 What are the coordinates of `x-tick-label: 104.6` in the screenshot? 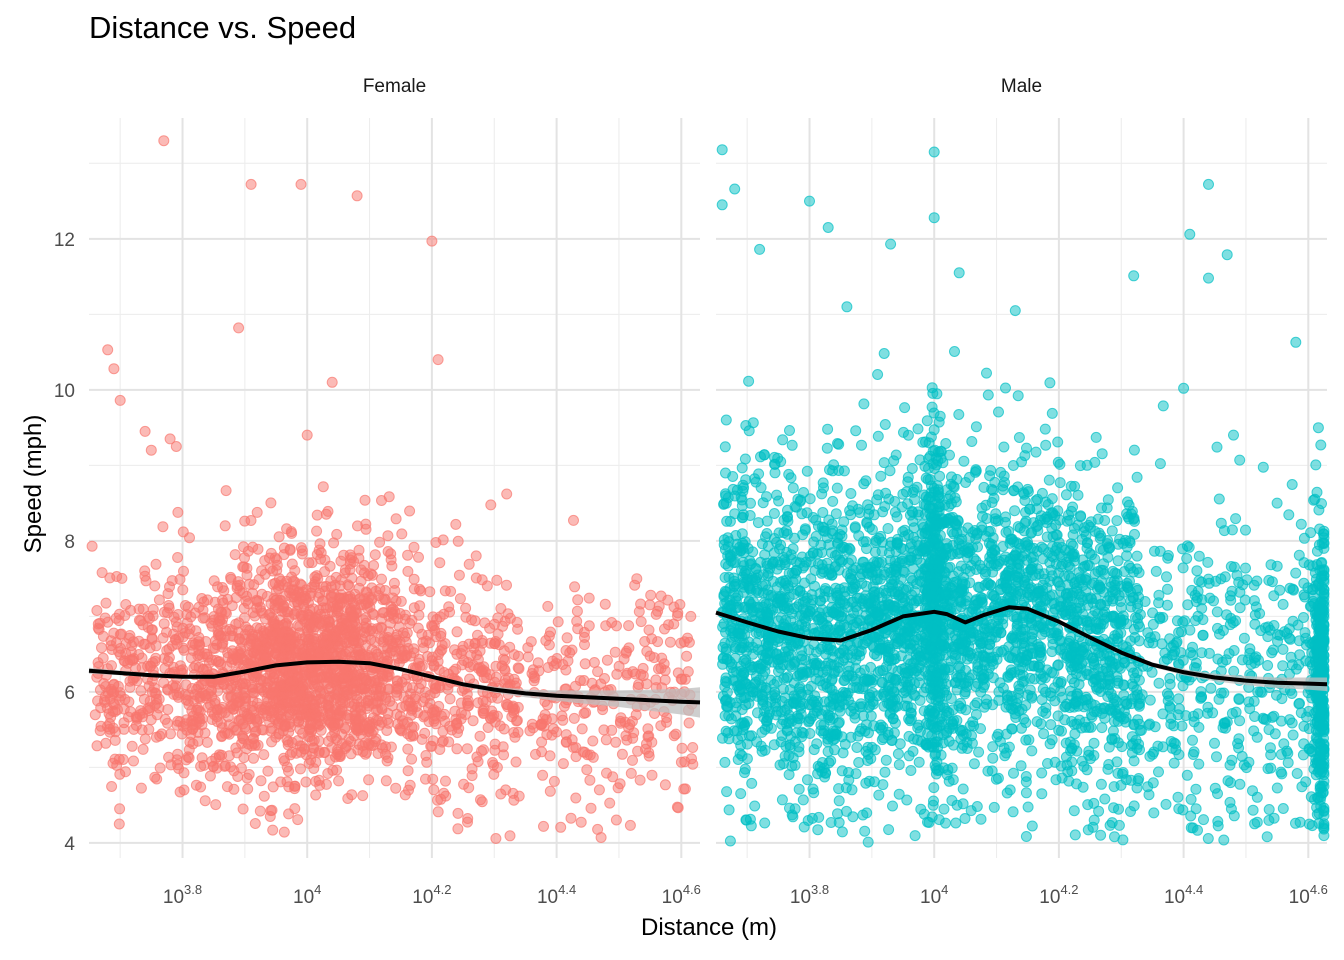 It's located at (681, 895).